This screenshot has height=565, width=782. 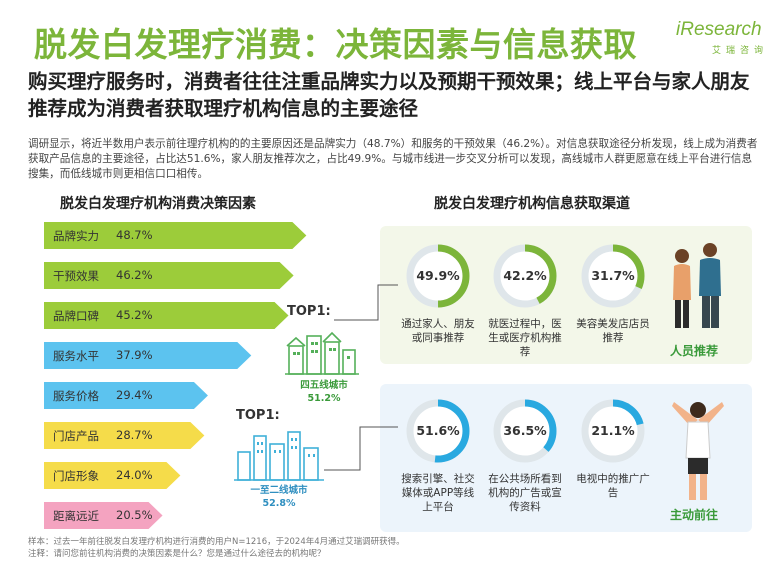 I want to click on people-icon, so click(x=697, y=285).